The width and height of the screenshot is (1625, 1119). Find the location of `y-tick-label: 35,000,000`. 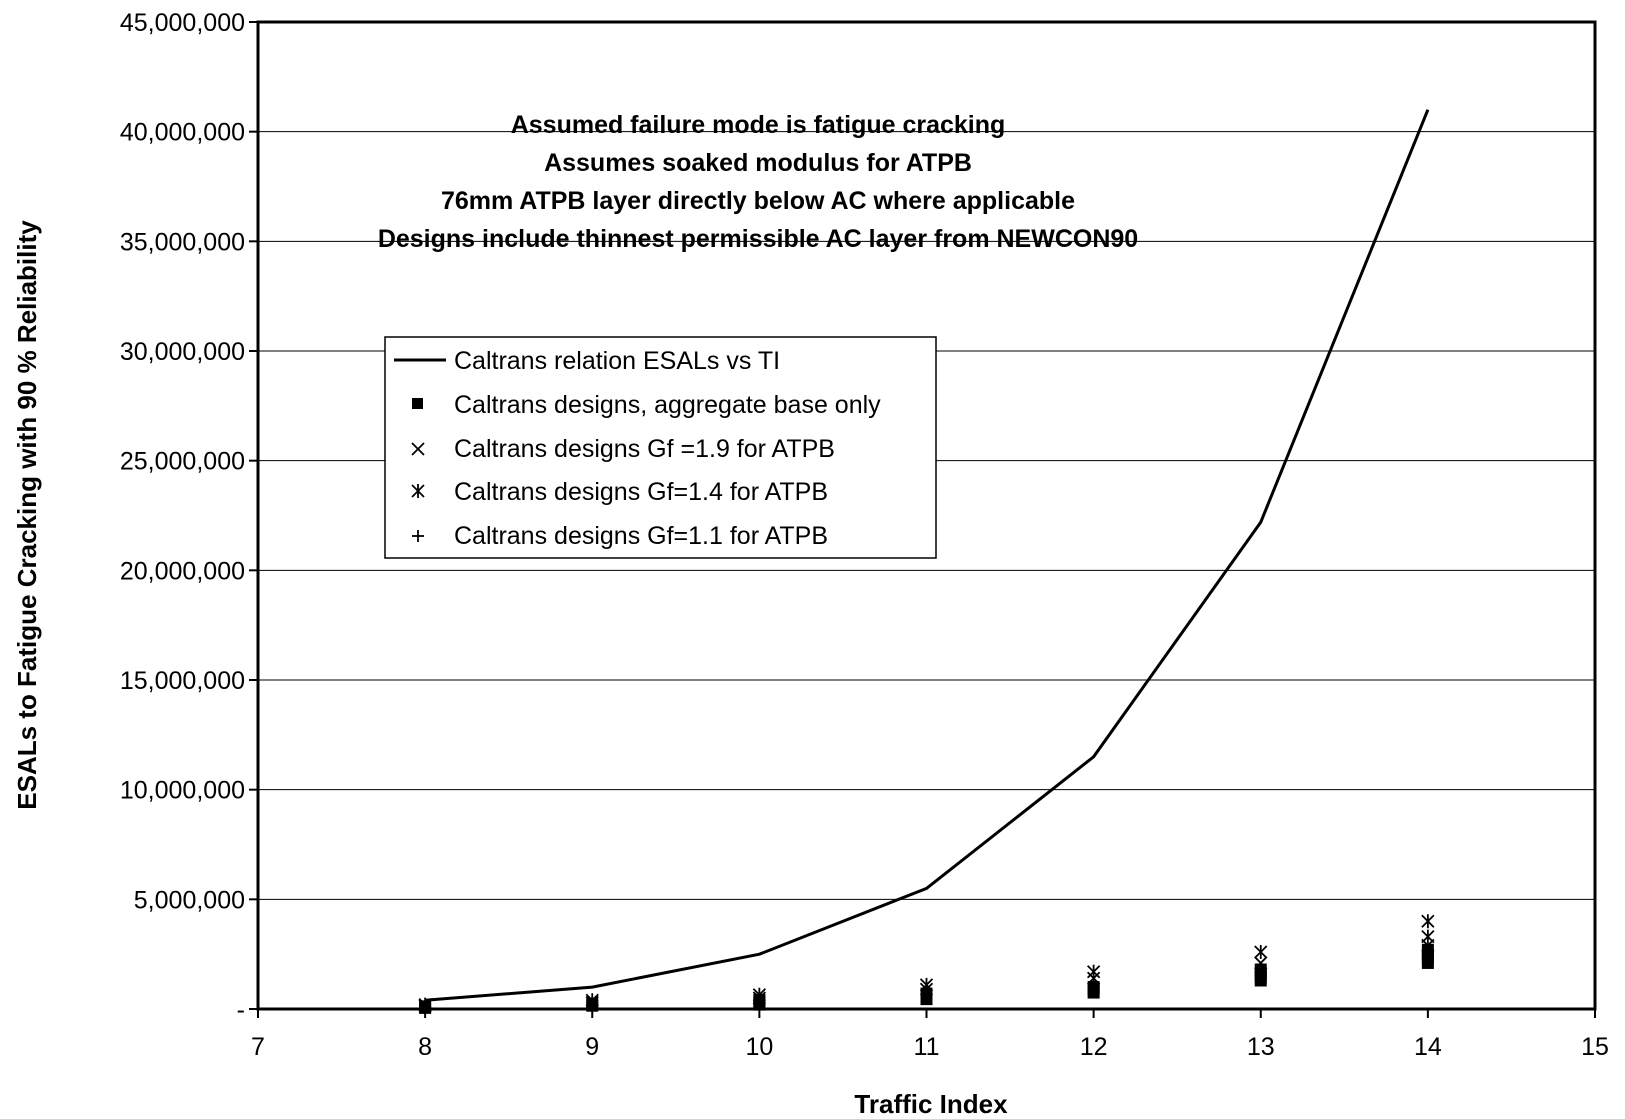

y-tick-label: 35,000,000 is located at coordinates (182, 242).